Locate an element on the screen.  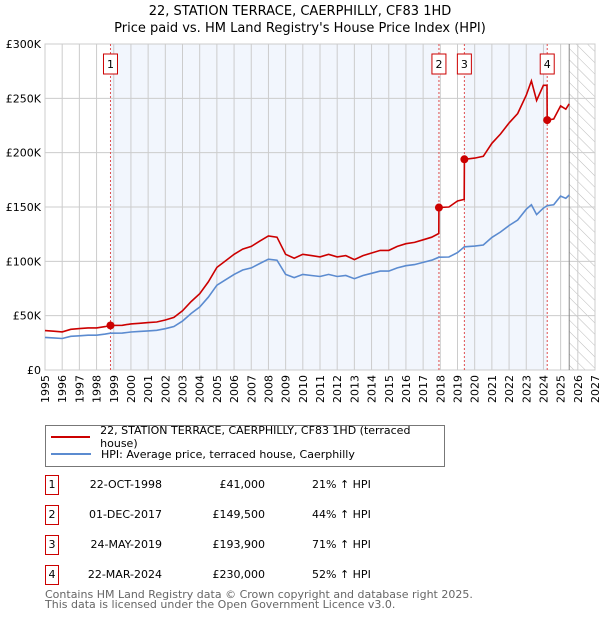
x-tick-label: 2012 is located at coordinates (337, 389).